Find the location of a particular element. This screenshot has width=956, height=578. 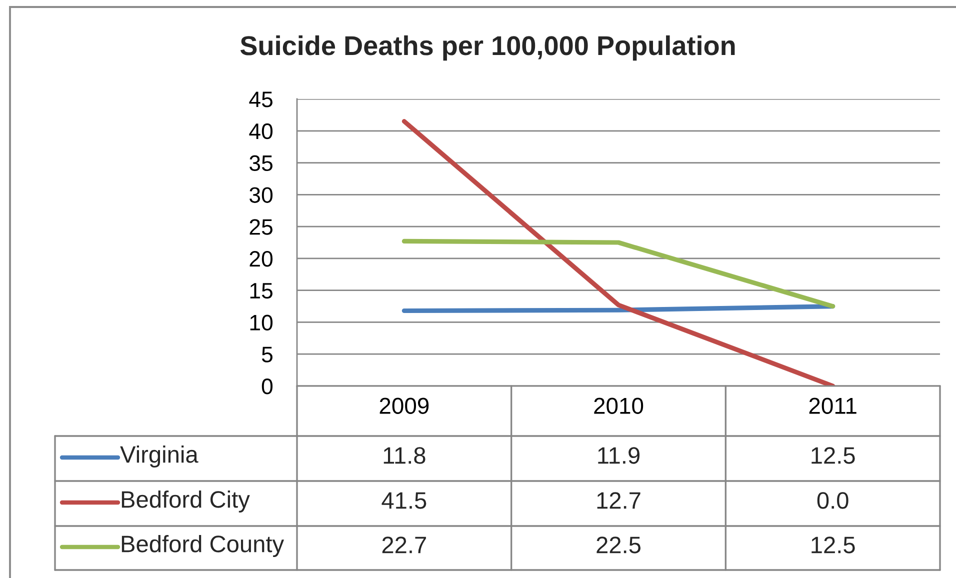

data-label: 11.9 is located at coordinates (619, 455).